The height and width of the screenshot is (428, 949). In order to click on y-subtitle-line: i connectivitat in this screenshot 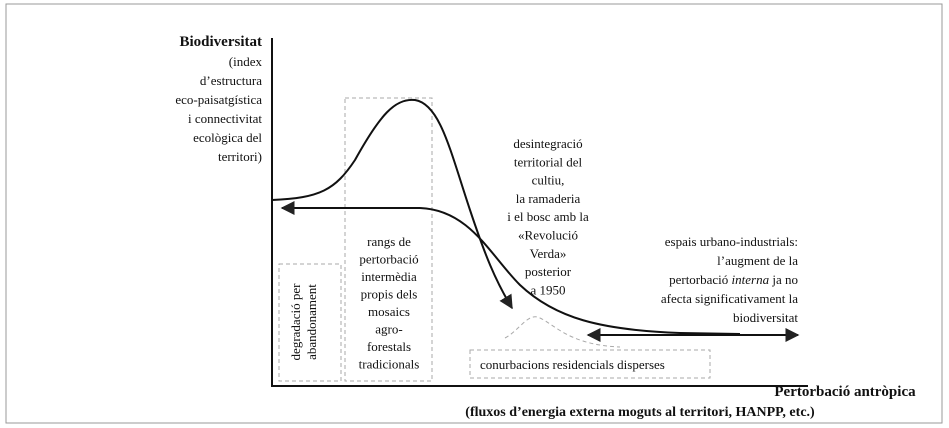, I will do `click(225, 118)`.